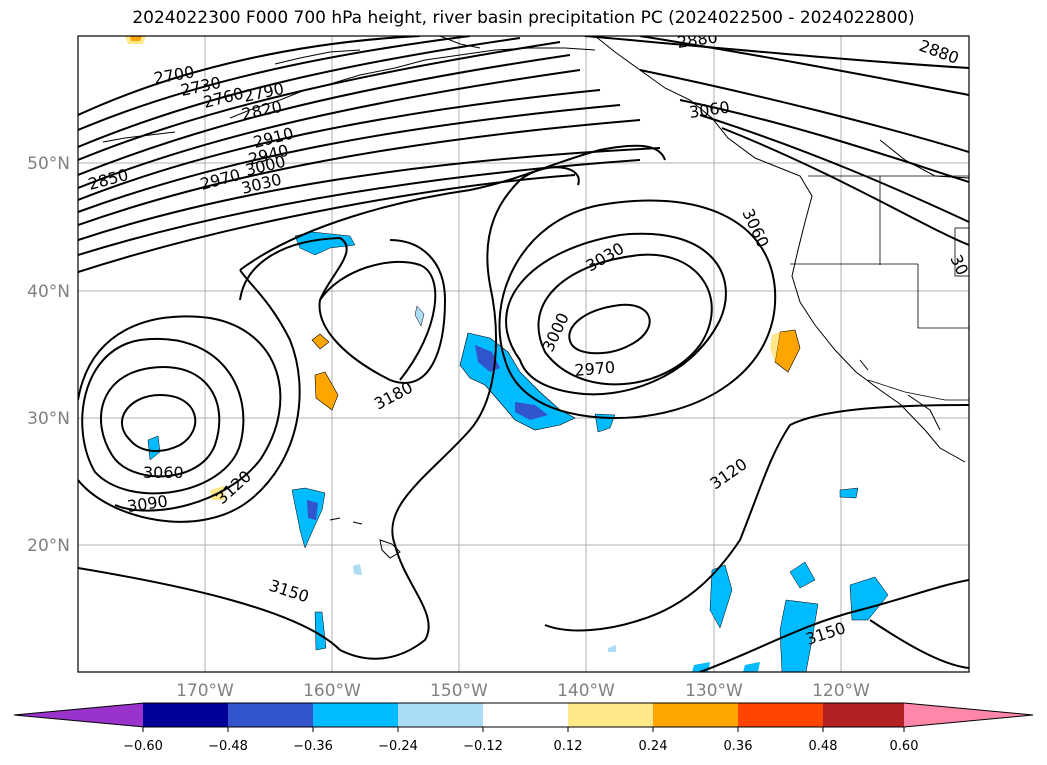 This screenshot has width=1047, height=765. Describe the element at coordinates (398, 746) in the screenshot. I see `colorbar-tick-label: −0.24` at that location.